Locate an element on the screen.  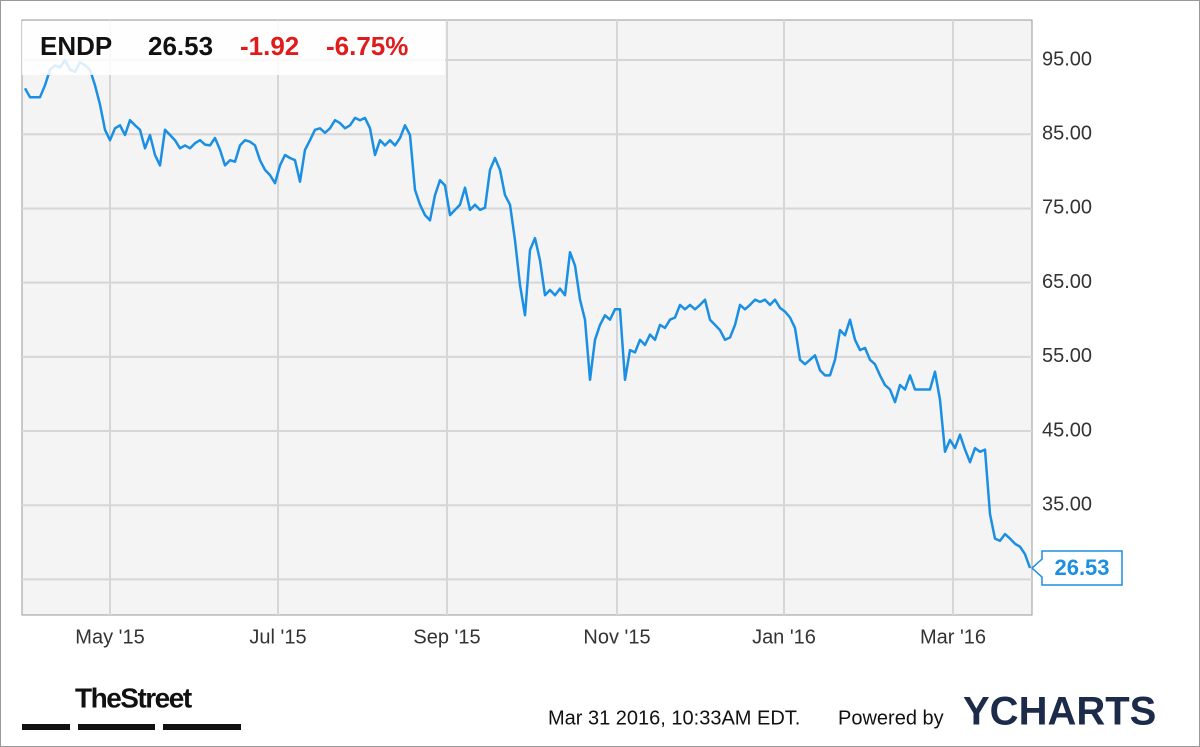
x-tick-label: May '15 is located at coordinates (109, 637).